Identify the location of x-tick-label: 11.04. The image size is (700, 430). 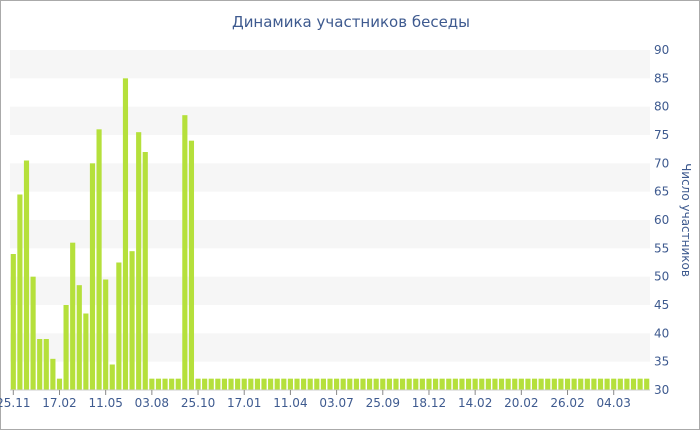
(290, 403).